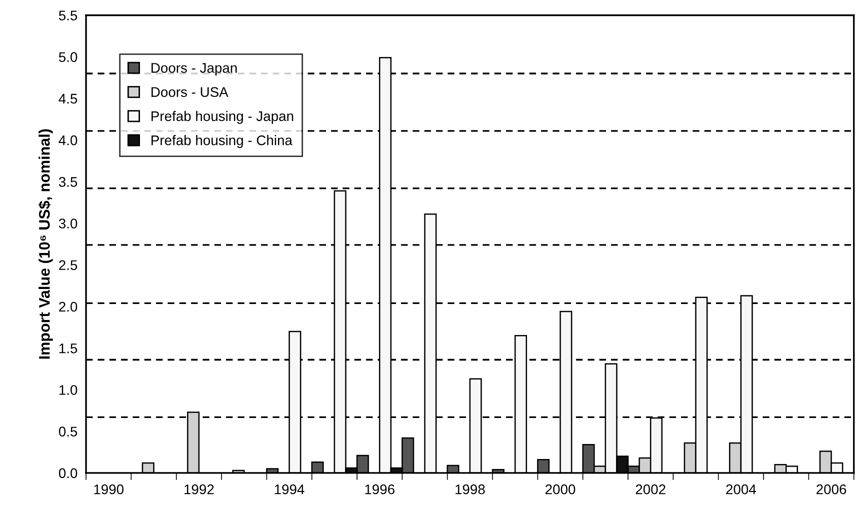 The image size is (856, 508). What do you see at coordinates (68, 15) in the screenshot?
I see `y-tick-label: 5.5` at bounding box center [68, 15].